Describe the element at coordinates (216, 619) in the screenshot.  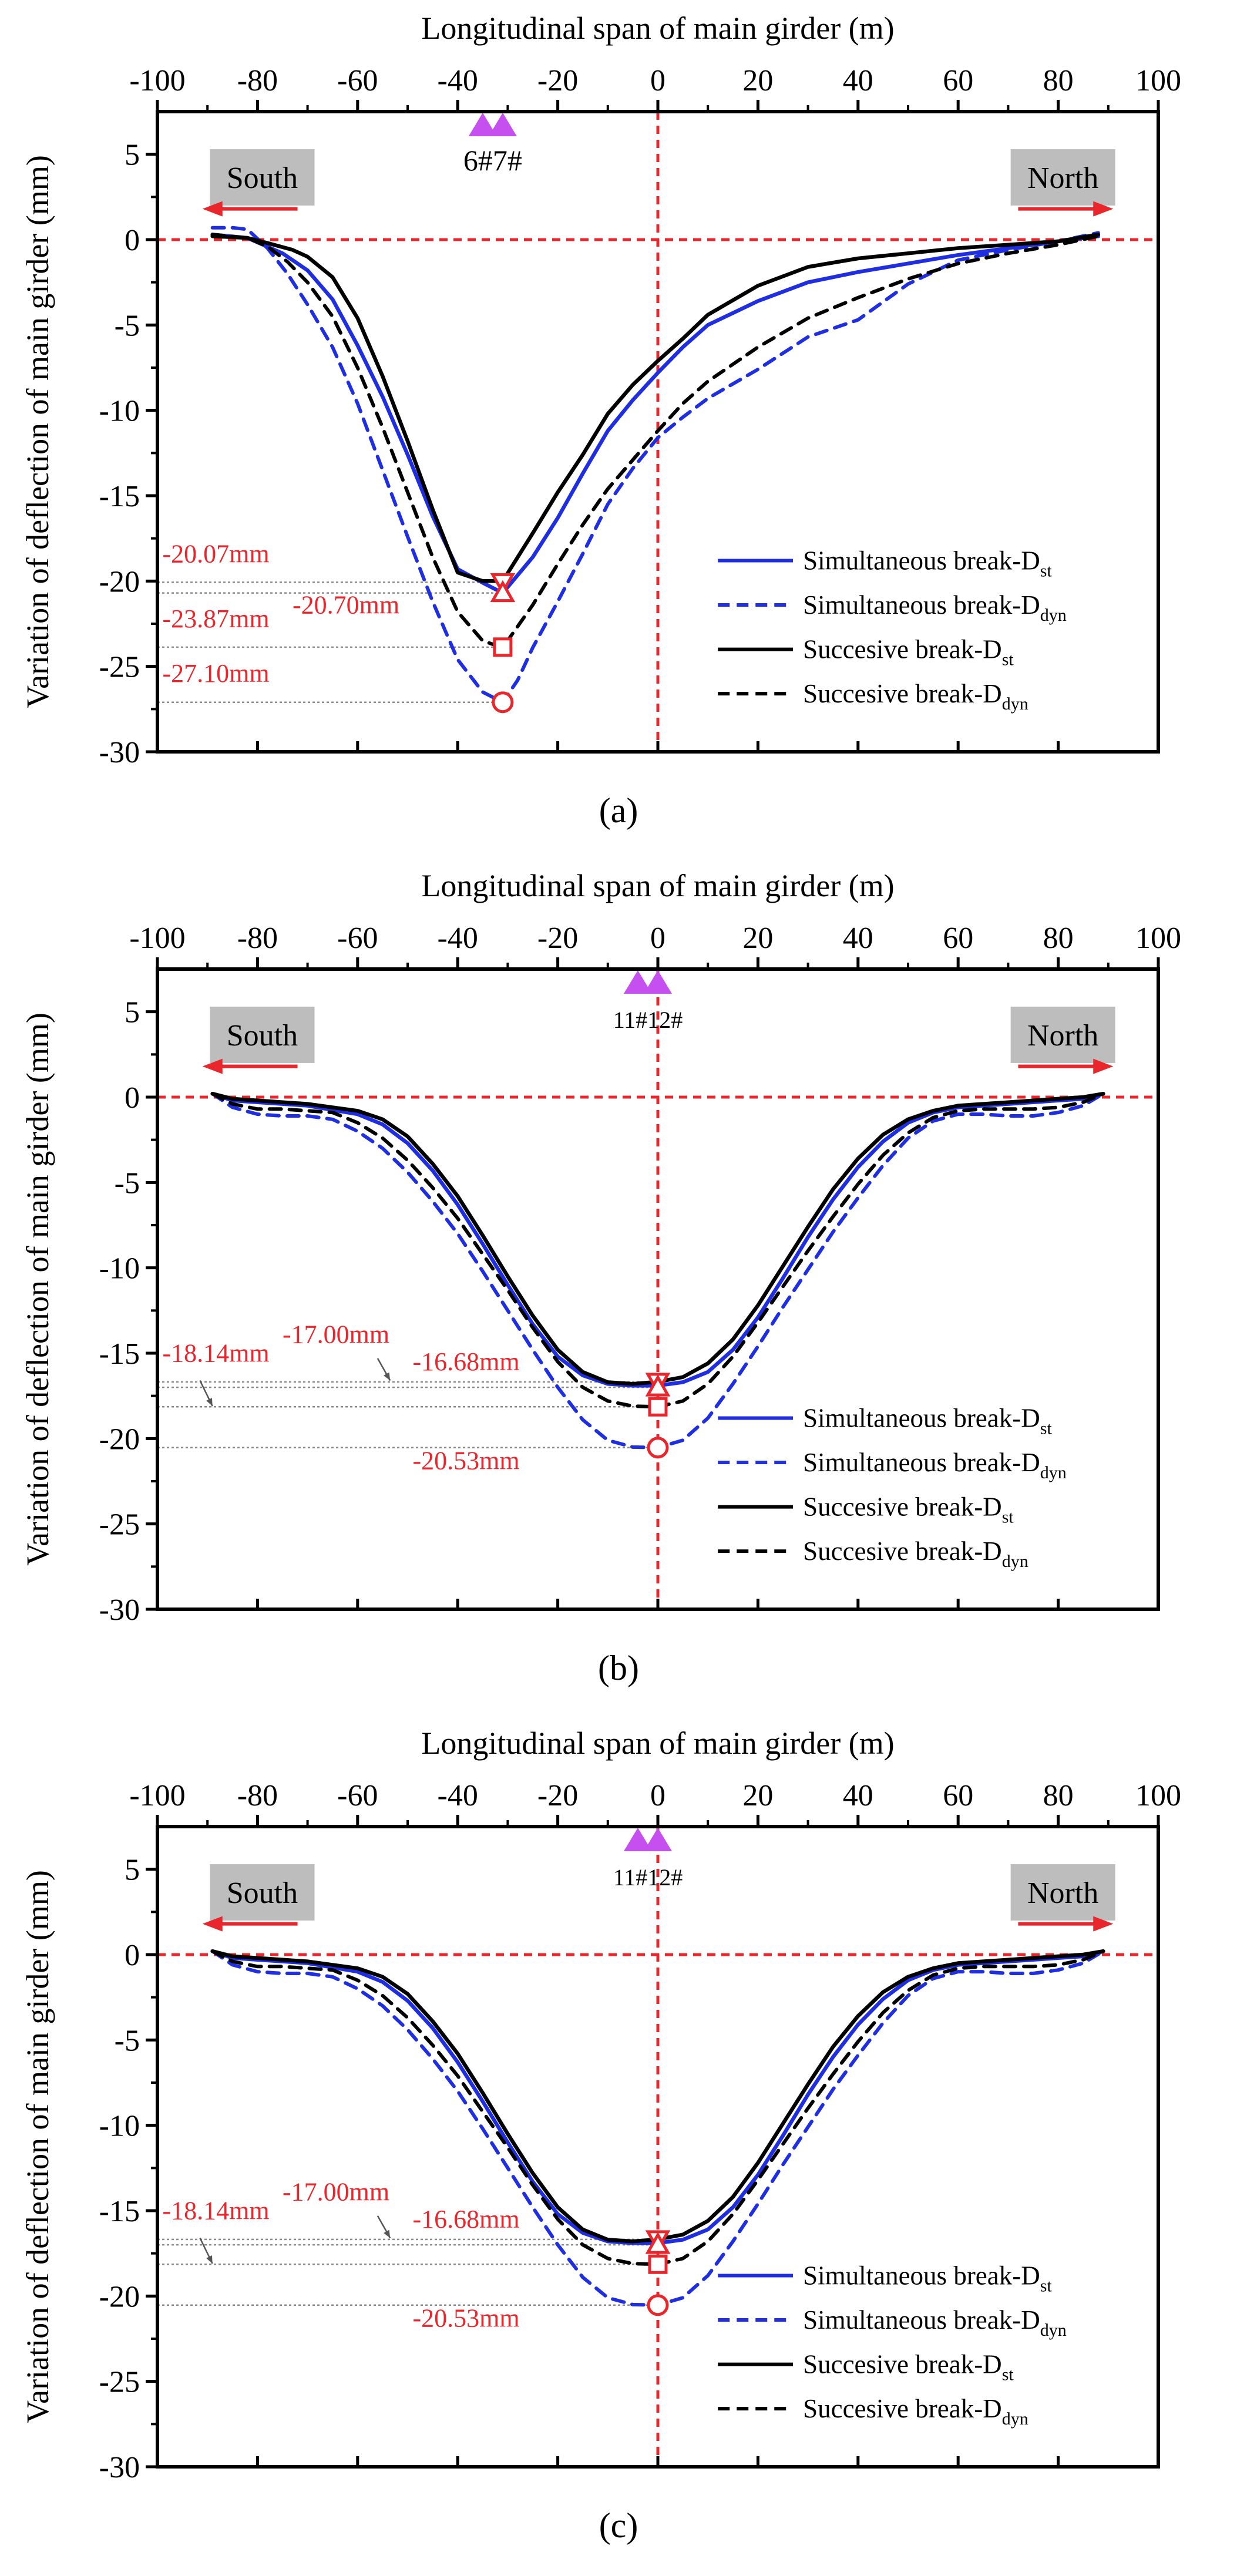
I see `annotation-label: -23.87mm` at that location.